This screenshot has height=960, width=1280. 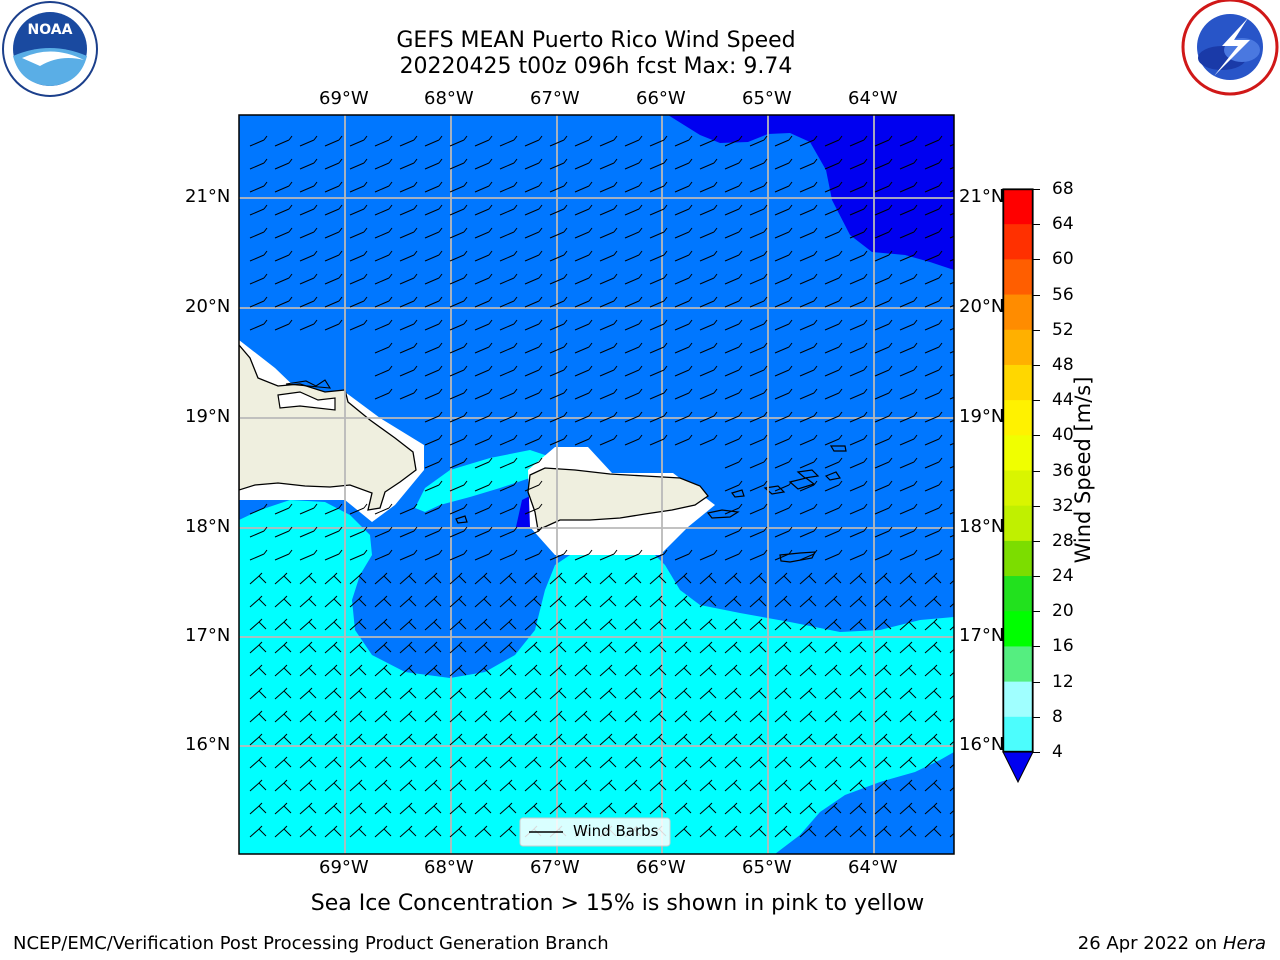 What do you see at coordinates (982, 306) in the screenshot?
I see `lat-label-right: 20°N` at bounding box center [982, 306].